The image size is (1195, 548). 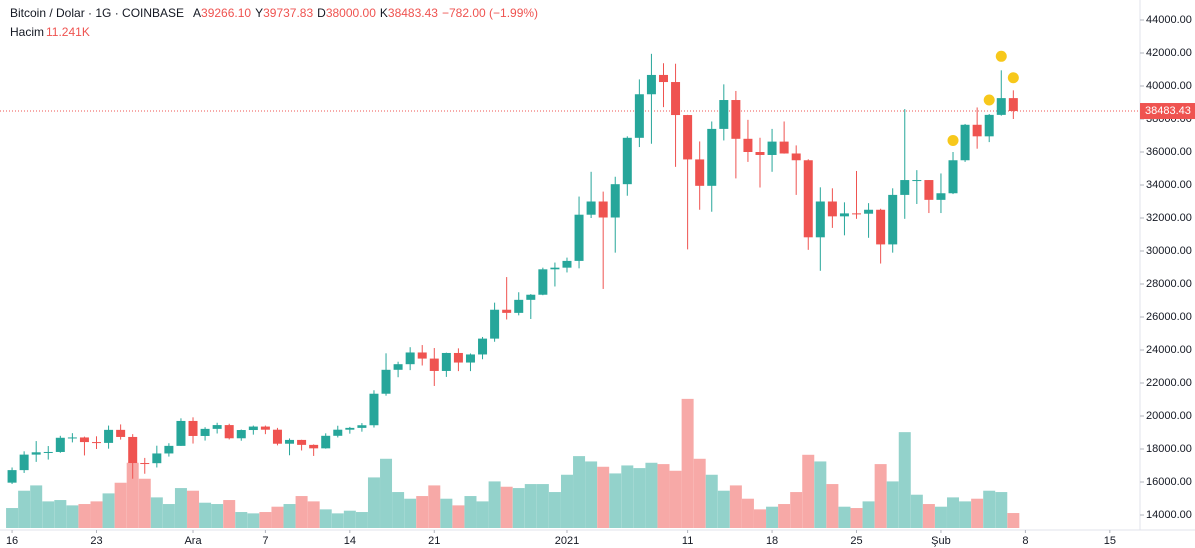 I want to click on y-tick-label: 42000.00, so click(x=1169, y=53).